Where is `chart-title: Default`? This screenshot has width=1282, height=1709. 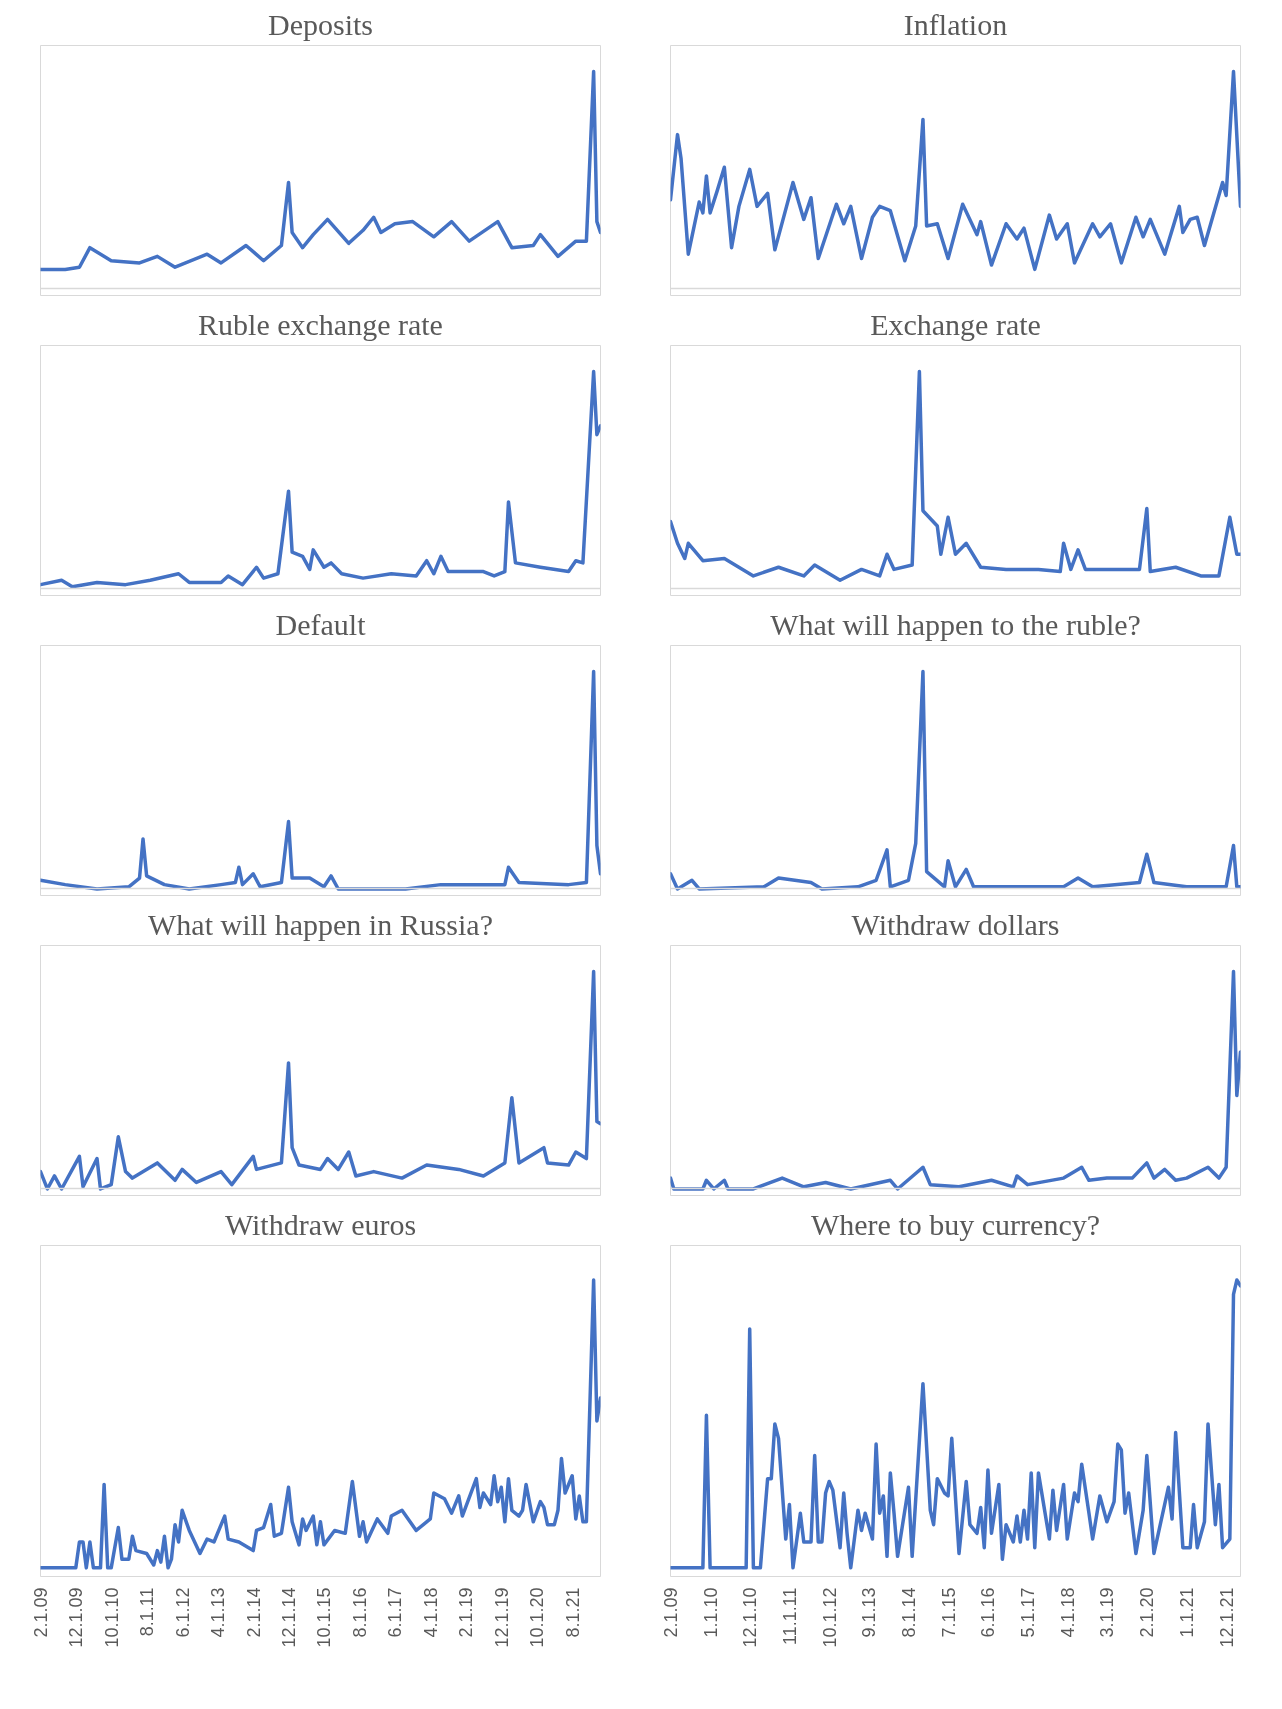 chart-title: Default is located at coordinates (321, 624).